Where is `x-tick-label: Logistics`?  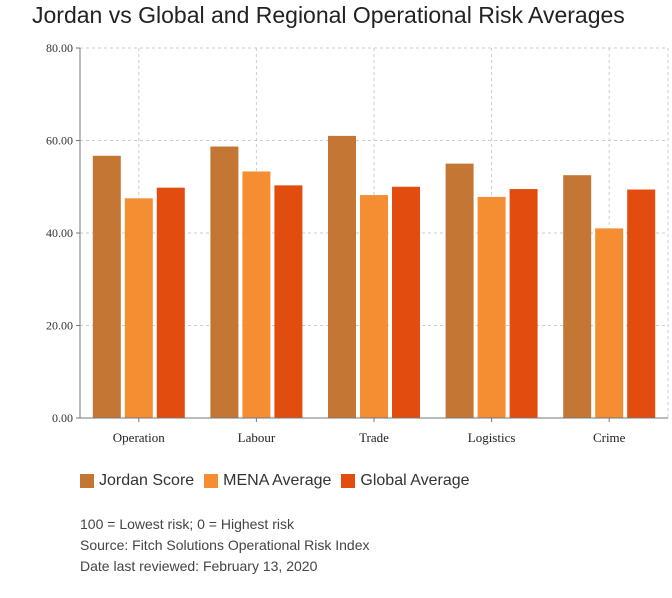
x-tick-label: Logistics is located at coordinates (492, 437).